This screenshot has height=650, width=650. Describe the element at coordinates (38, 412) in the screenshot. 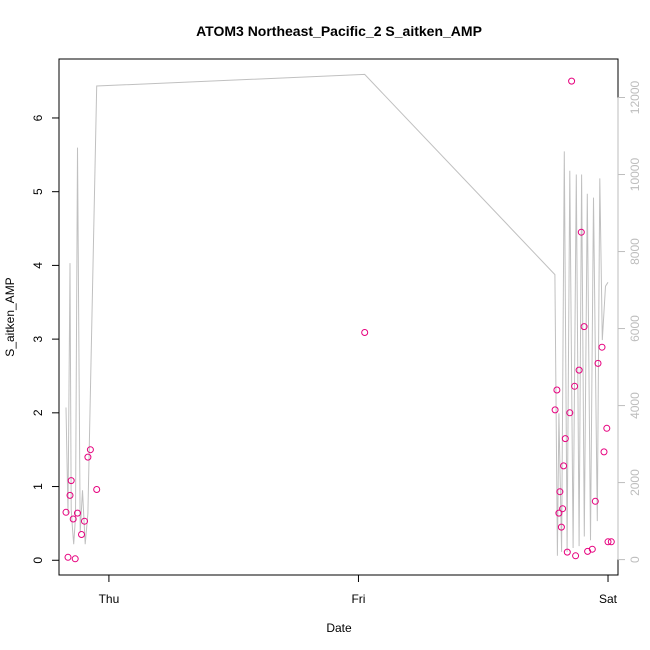

I see `y-left-tick-label: 2` at that location.